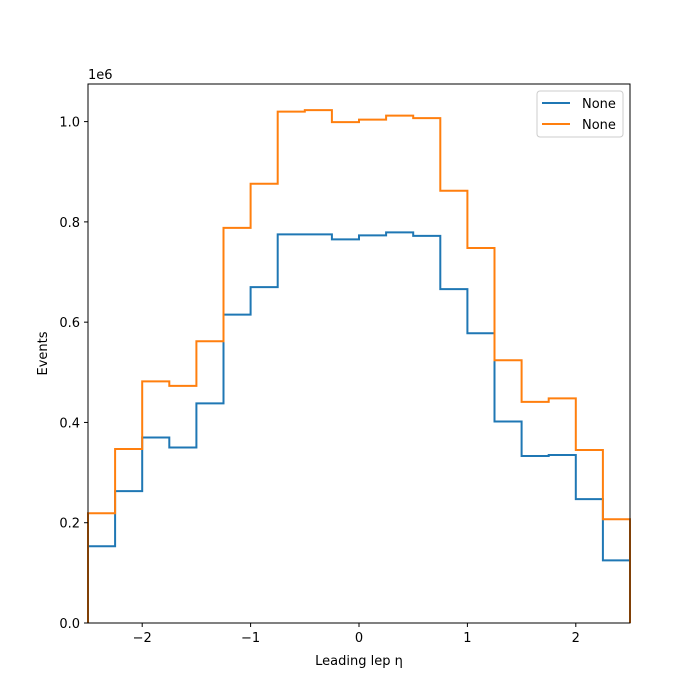 This screenshot has width=700, height=700. What do you see at coordinates (467, 638) in the screenshot?
I see `x-tick-label: 1` at bounding box center [467, 638].